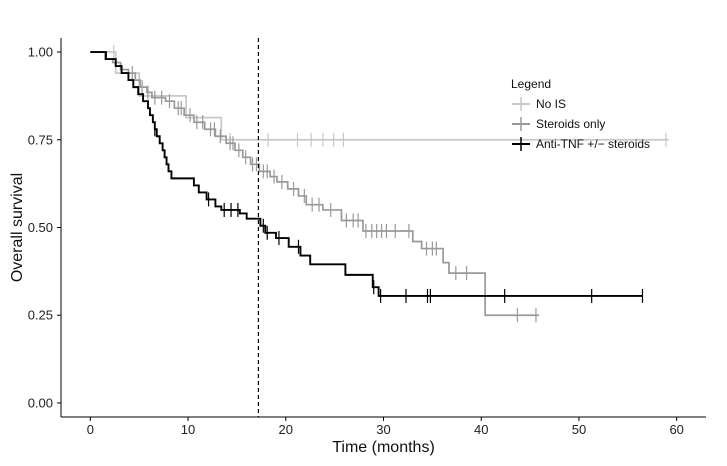 This screenshot has height=466, width=727. Describe the element at coordinates (481, 429) in the screenshot. I see `x-tick-label: 40` at that location.